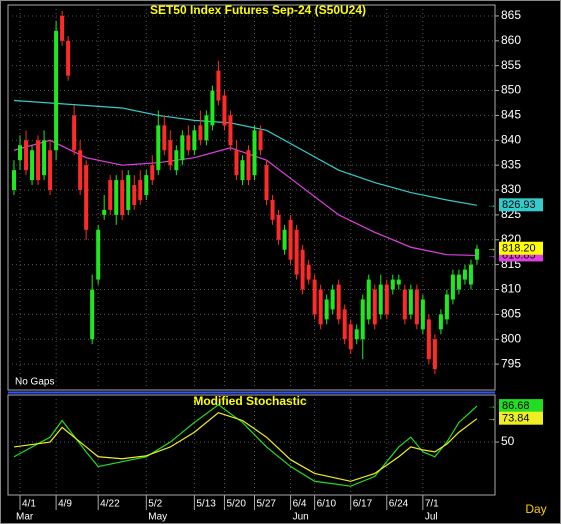 Image resolution: width=561 pixels, height=524 pixels. What do you see at coordinates (258, 10) in the screenshot?
I see `chart-title: SET50 Index Futures Sep-24 (S50U24)` at bounding box center [258, 10].